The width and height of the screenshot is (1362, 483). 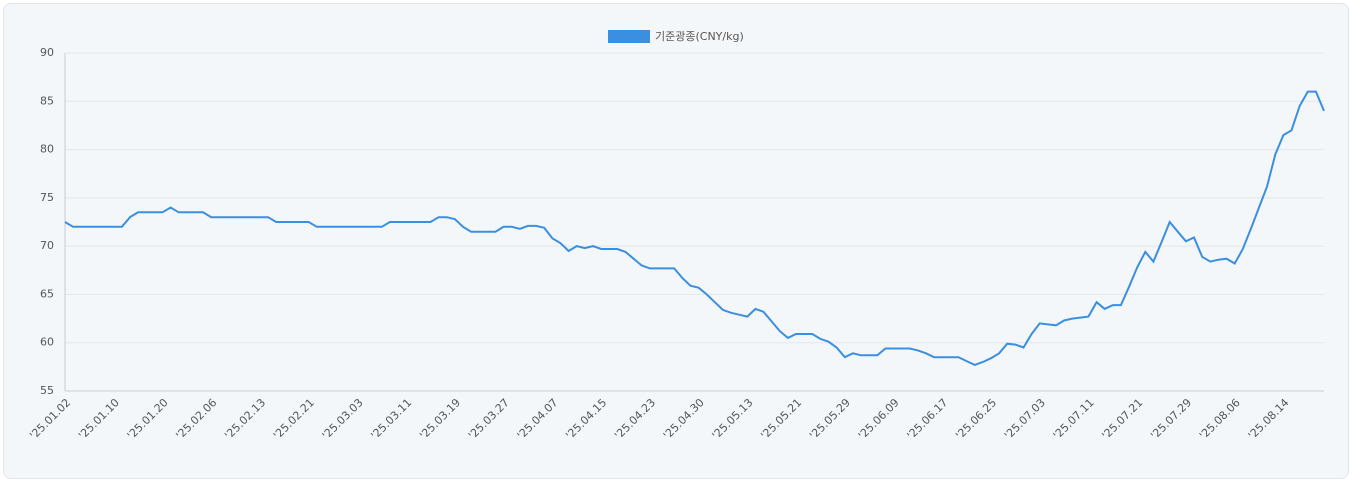 I want to click on x-tick-label: '25.01.10, so click(x=99, y=419).